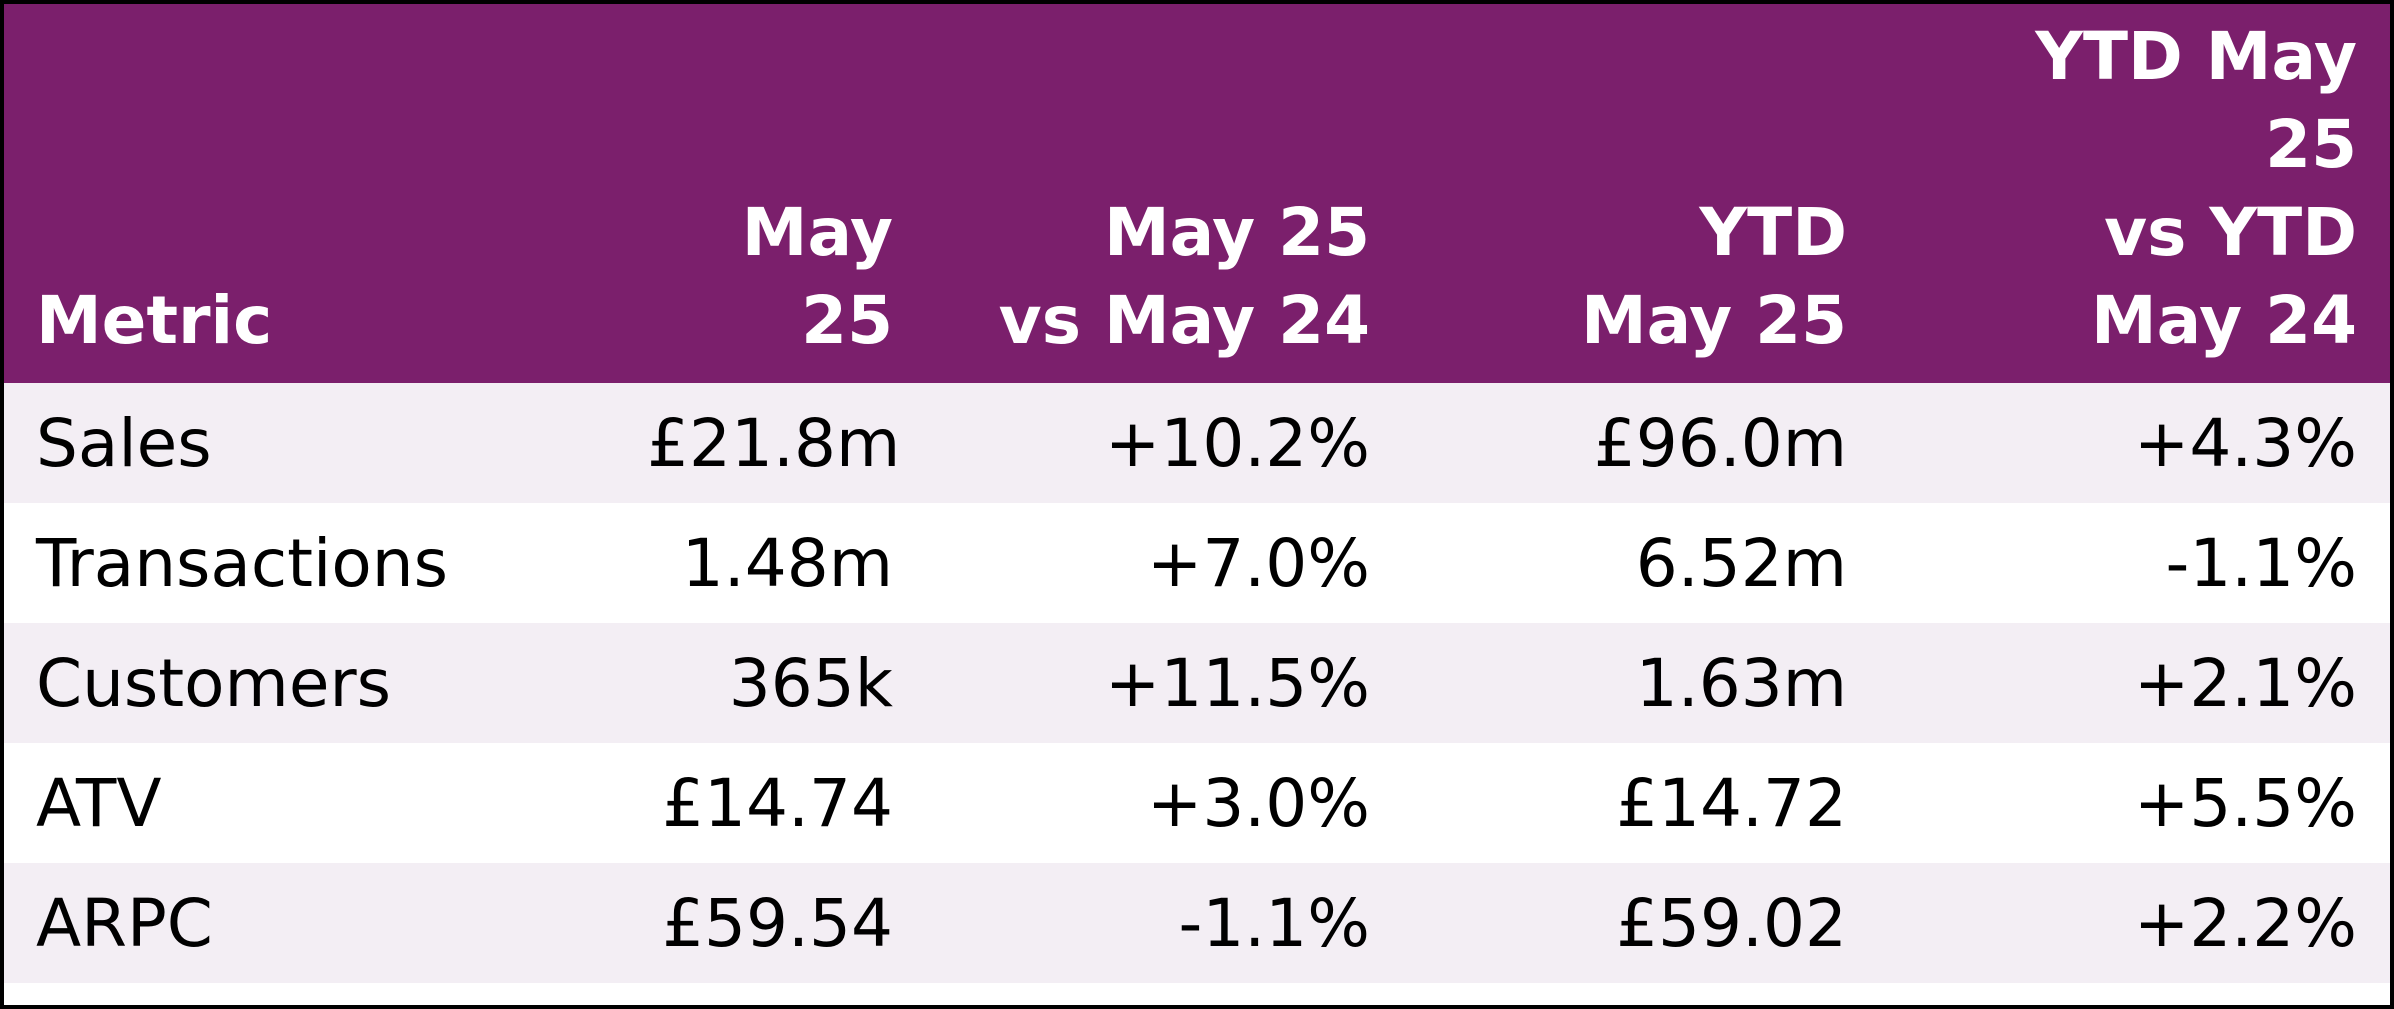 The image size is (2394, 1009). I want to click on header-may25-line-1: May 25, so click(817, 276).